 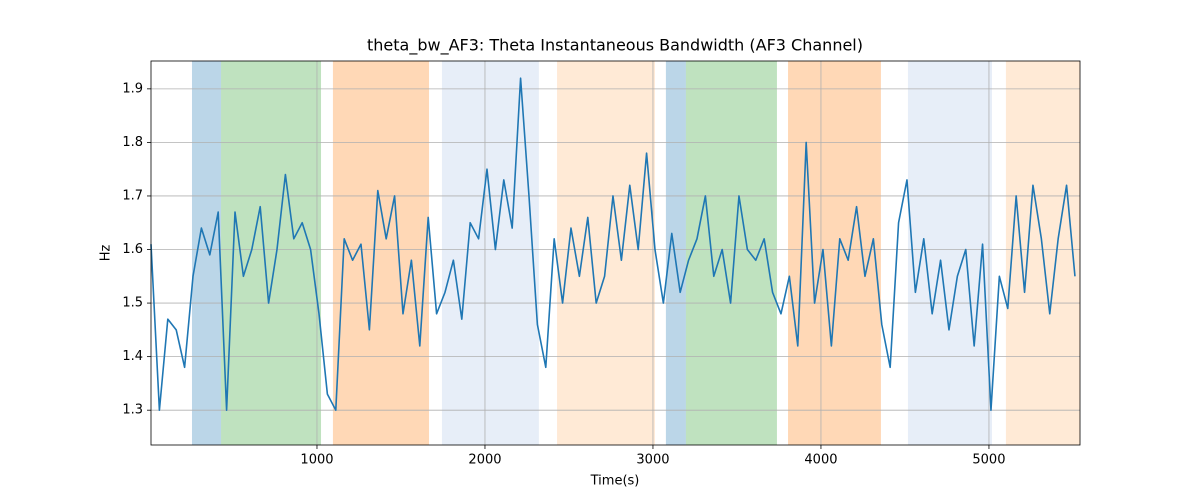 I want to click on y-tick-label: 1.9, so click(x=132, y=88).